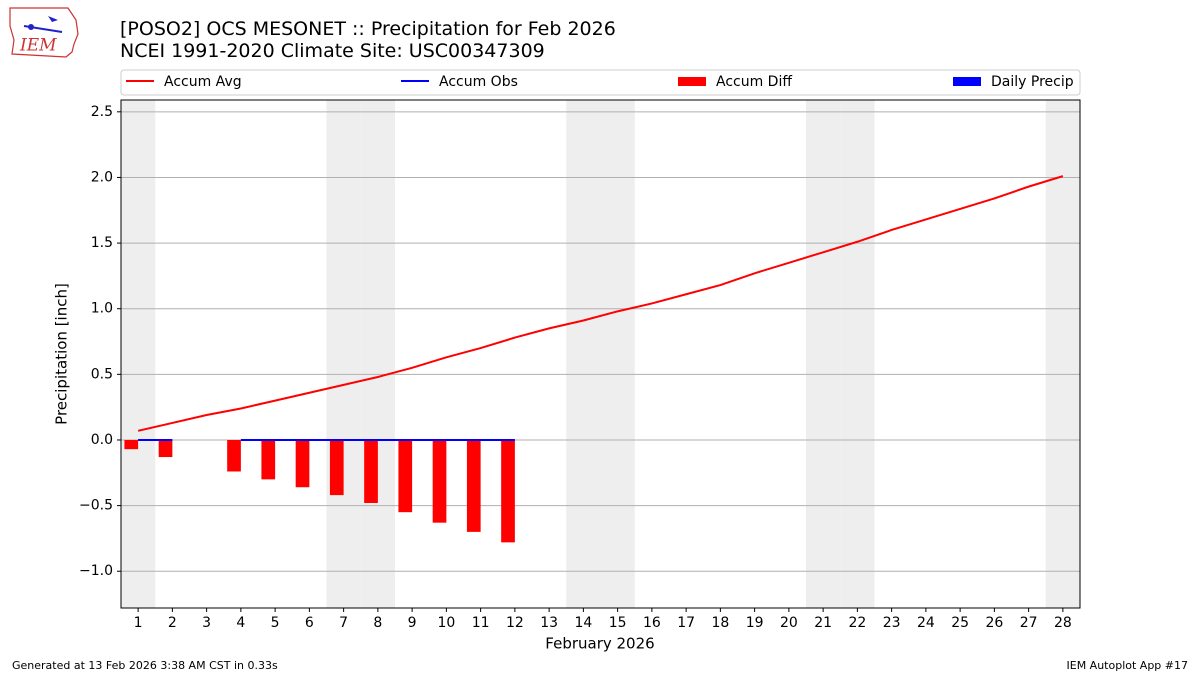  I want to click on x-axis-label: February 2026, so click(599, 644).